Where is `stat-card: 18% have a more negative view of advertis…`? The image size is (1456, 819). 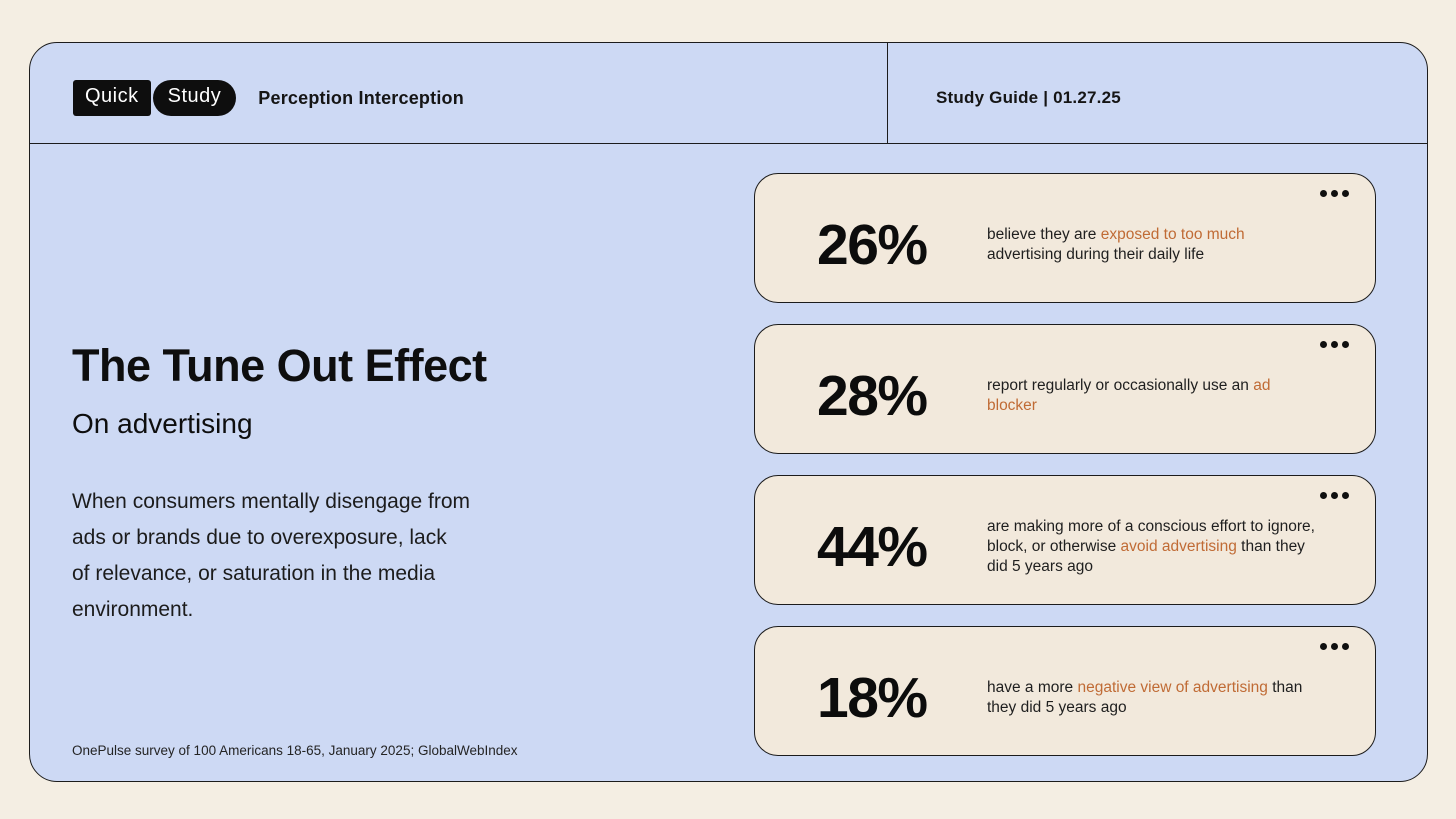
stat-card: 18% have a more negative view of advertis… is located at coordinates (1065, 691).